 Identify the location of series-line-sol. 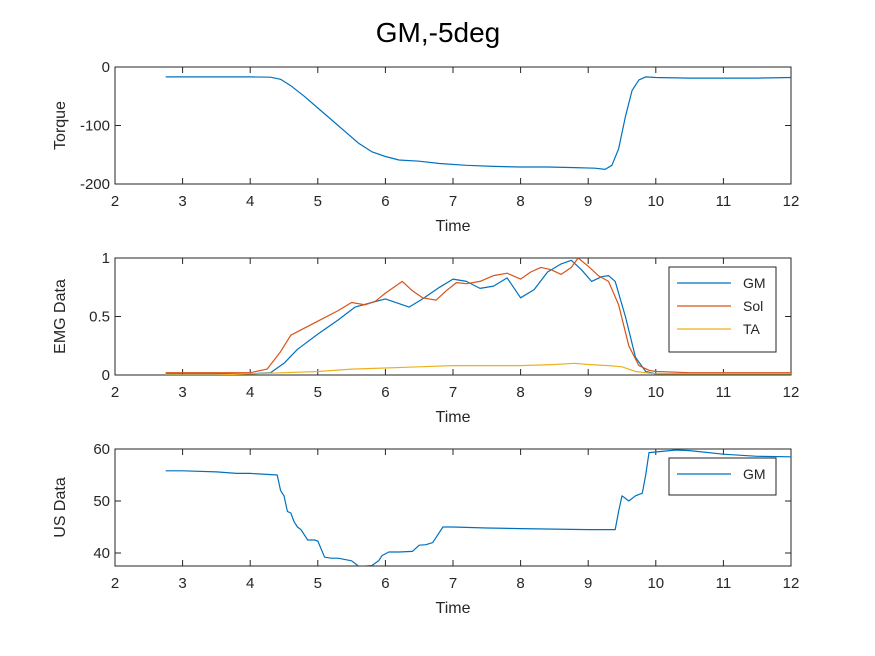
(478, 316).